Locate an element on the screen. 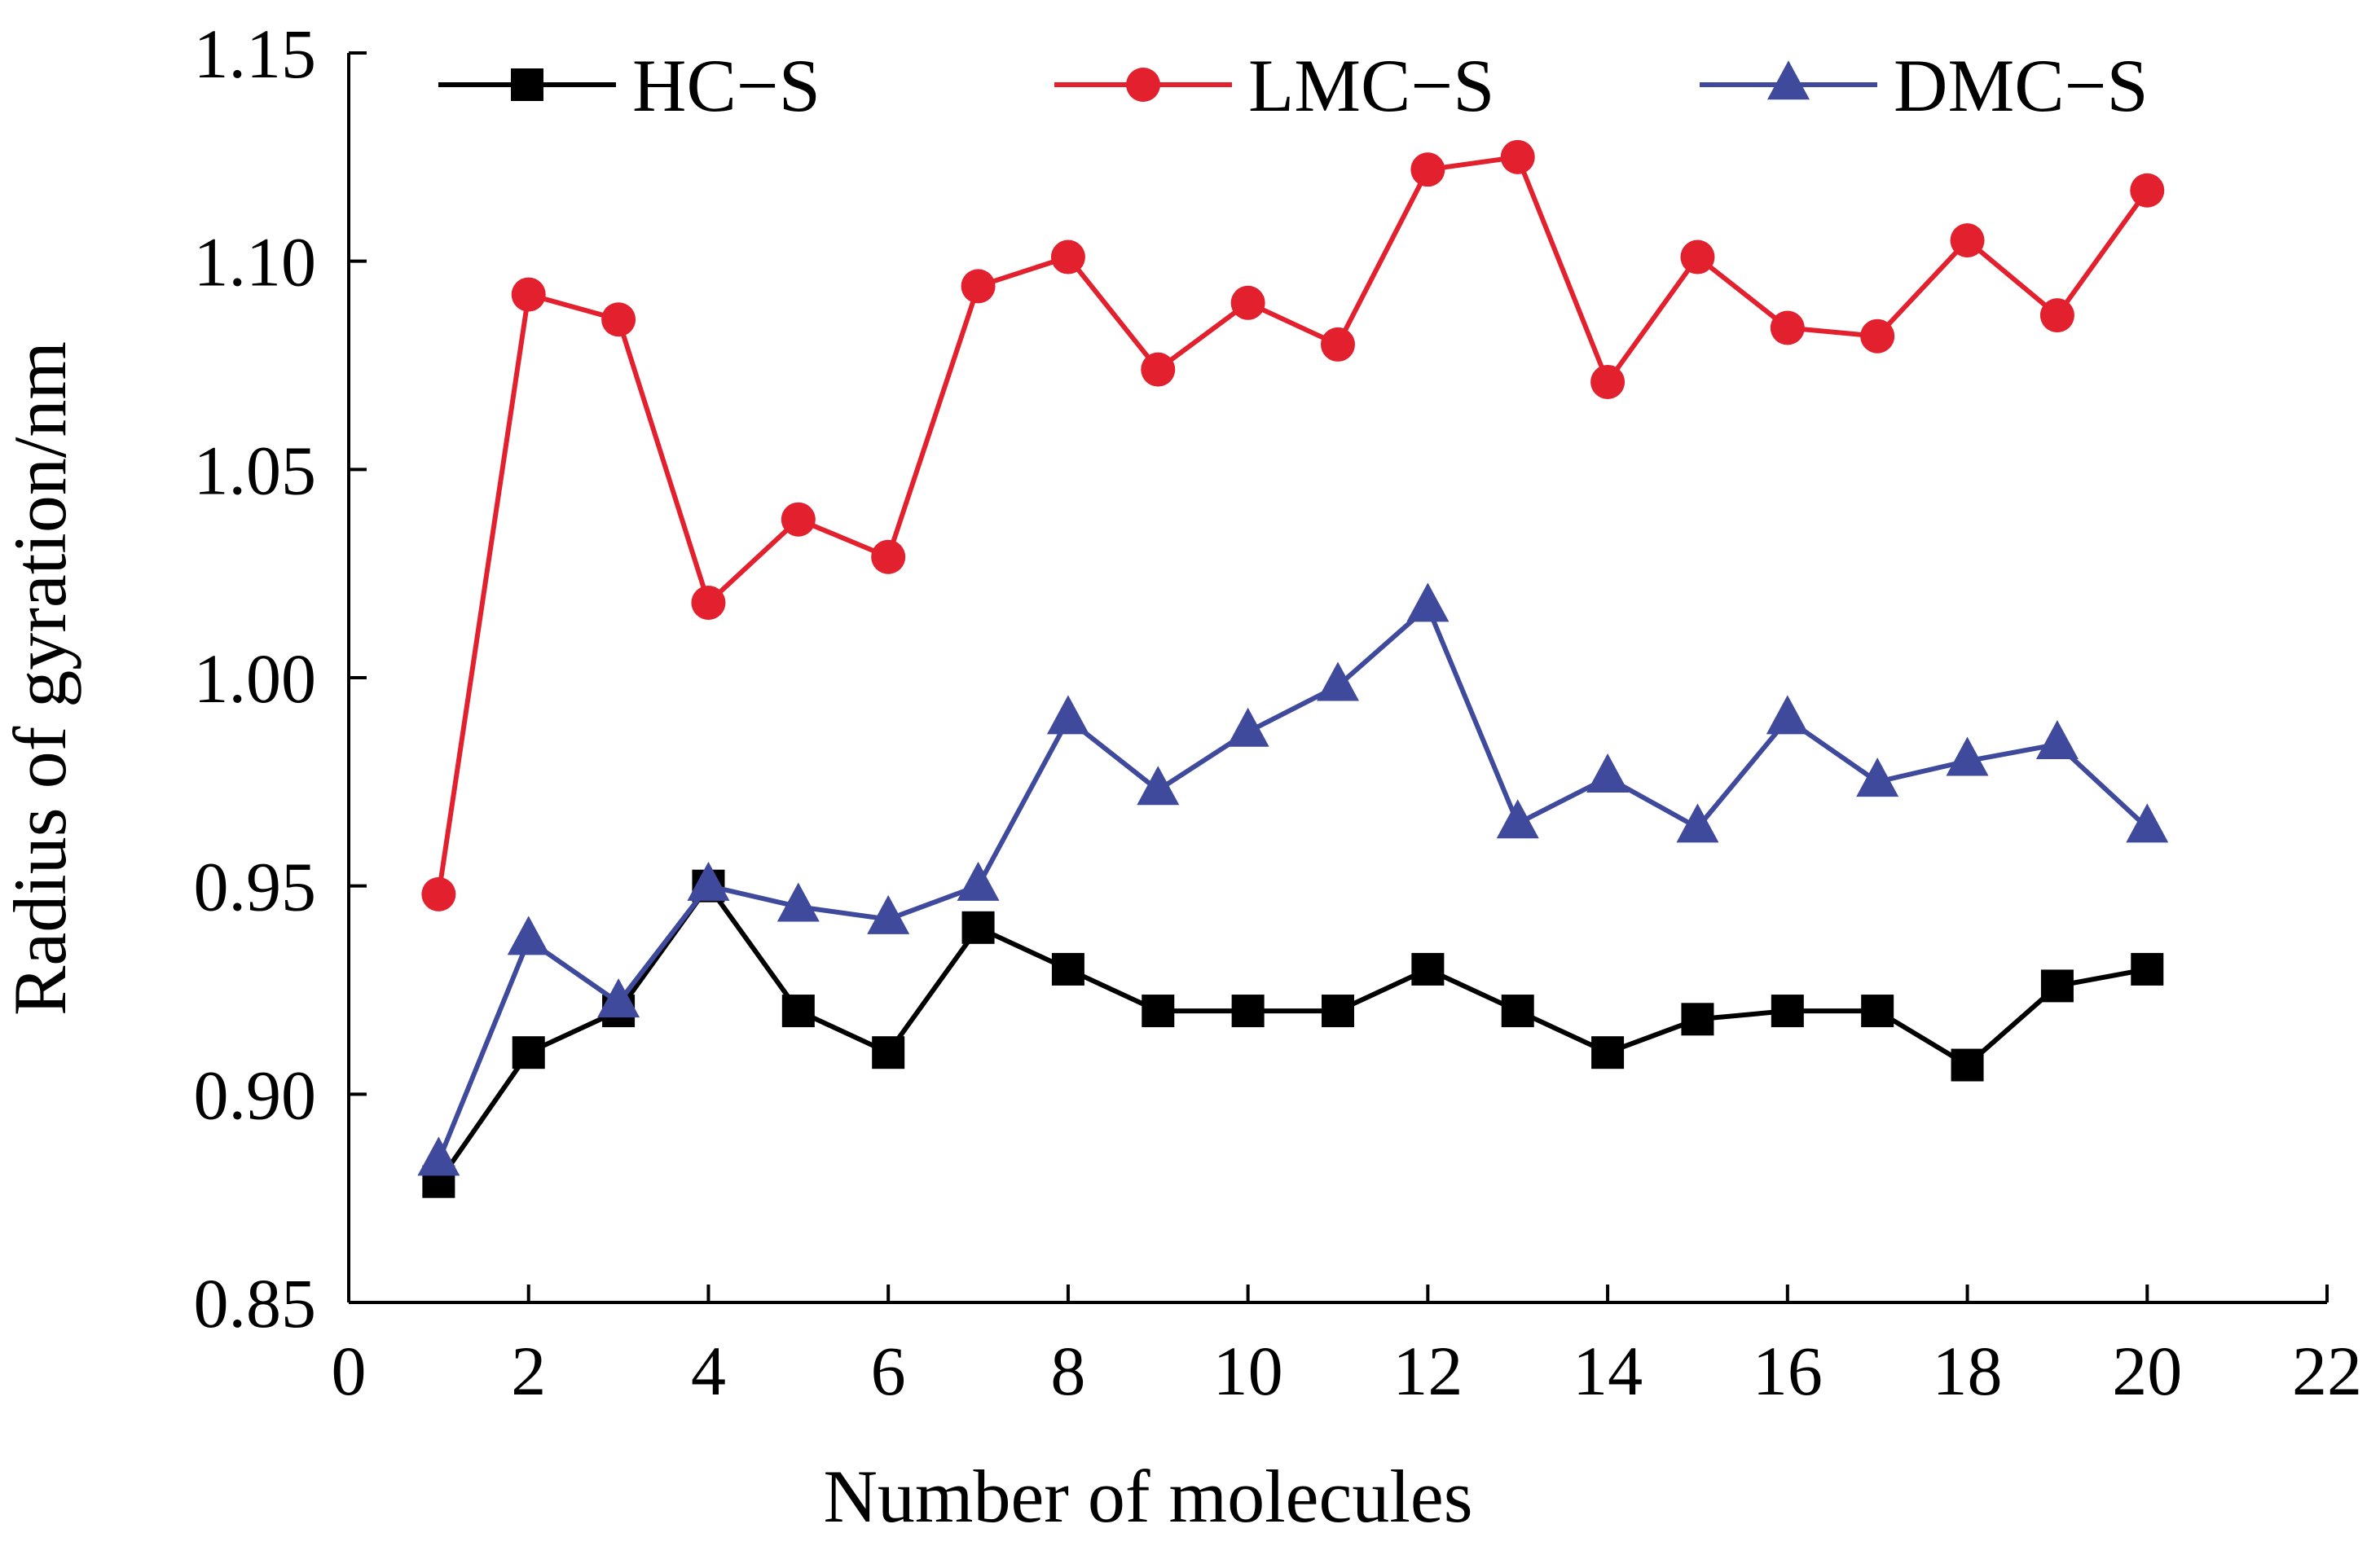  x-tick-label: 16 is located at coordinates (1788, 1371).